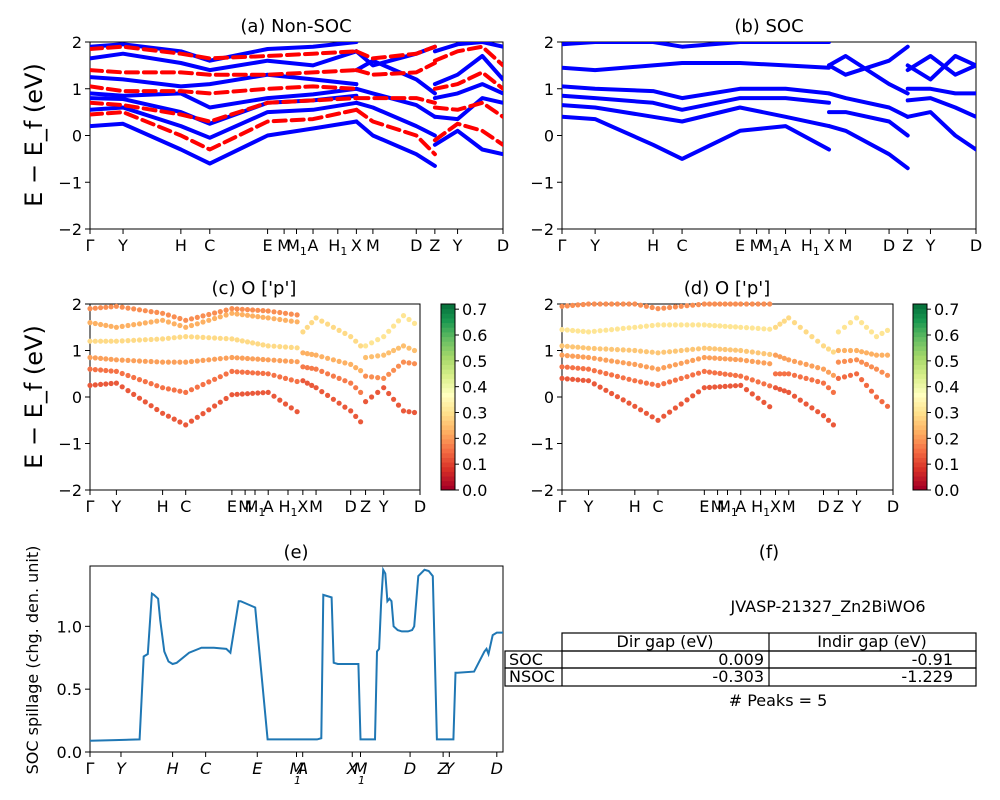  Describe the element at coordinates (365, 506) in the screenshot. I see `x-tick-label: Z` at that location.